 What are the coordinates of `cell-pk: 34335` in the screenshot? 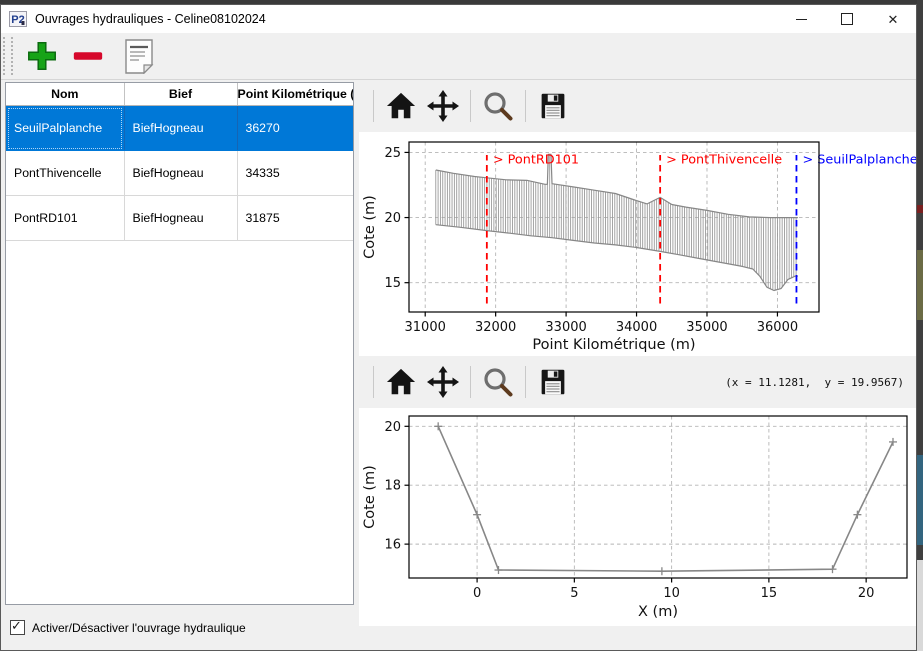 It's located at (295, 173).